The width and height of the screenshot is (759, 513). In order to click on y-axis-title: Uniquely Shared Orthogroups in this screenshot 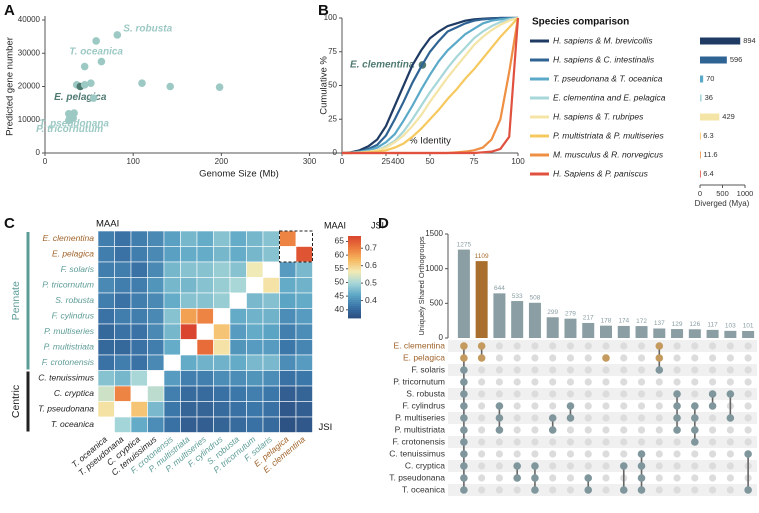, I will do `click(421, 285)`.